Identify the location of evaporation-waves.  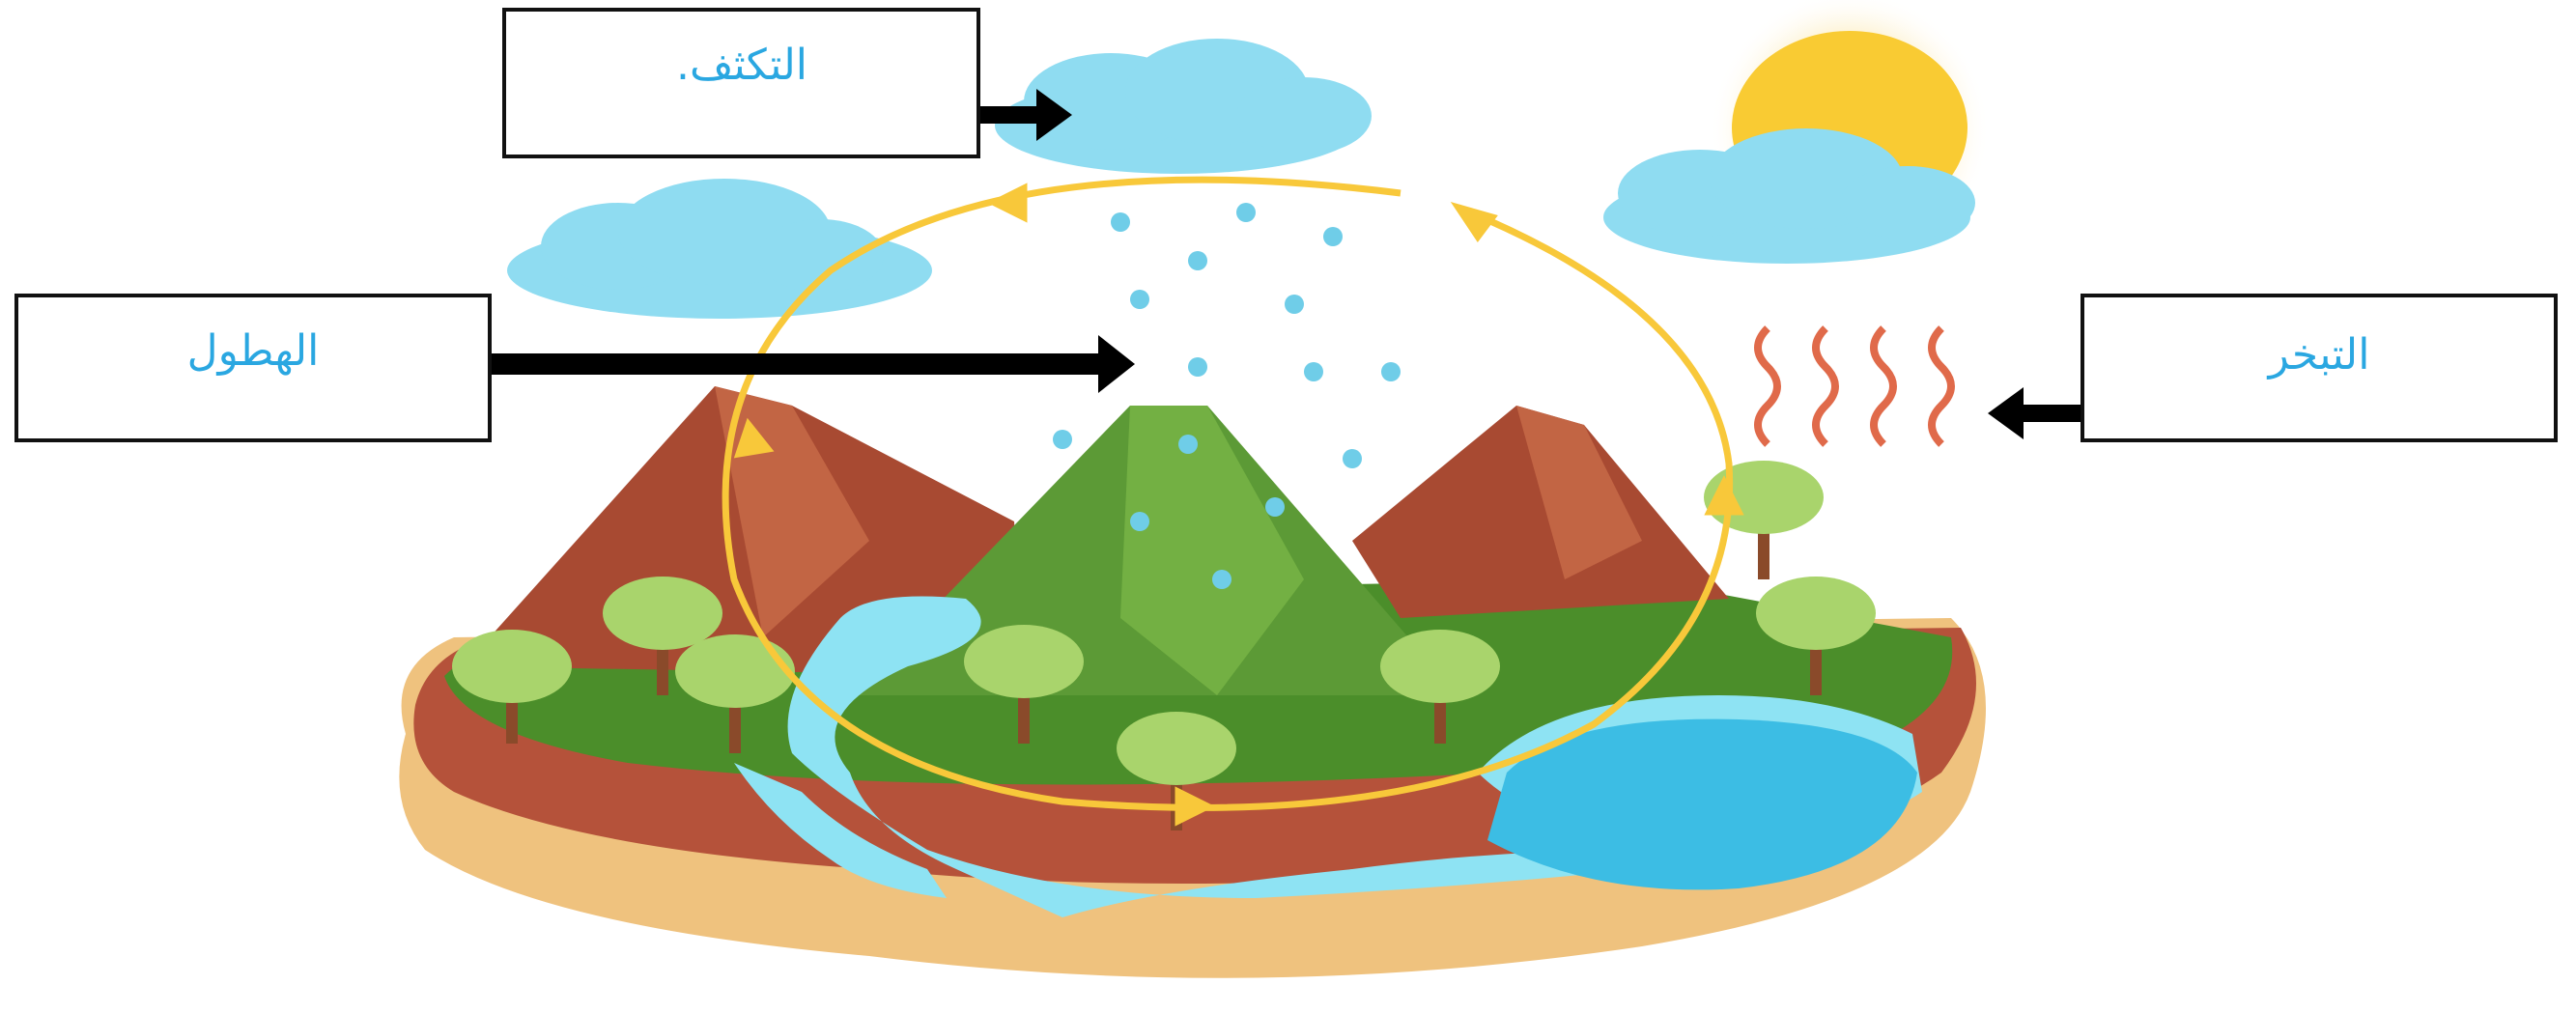
(1854, 386).